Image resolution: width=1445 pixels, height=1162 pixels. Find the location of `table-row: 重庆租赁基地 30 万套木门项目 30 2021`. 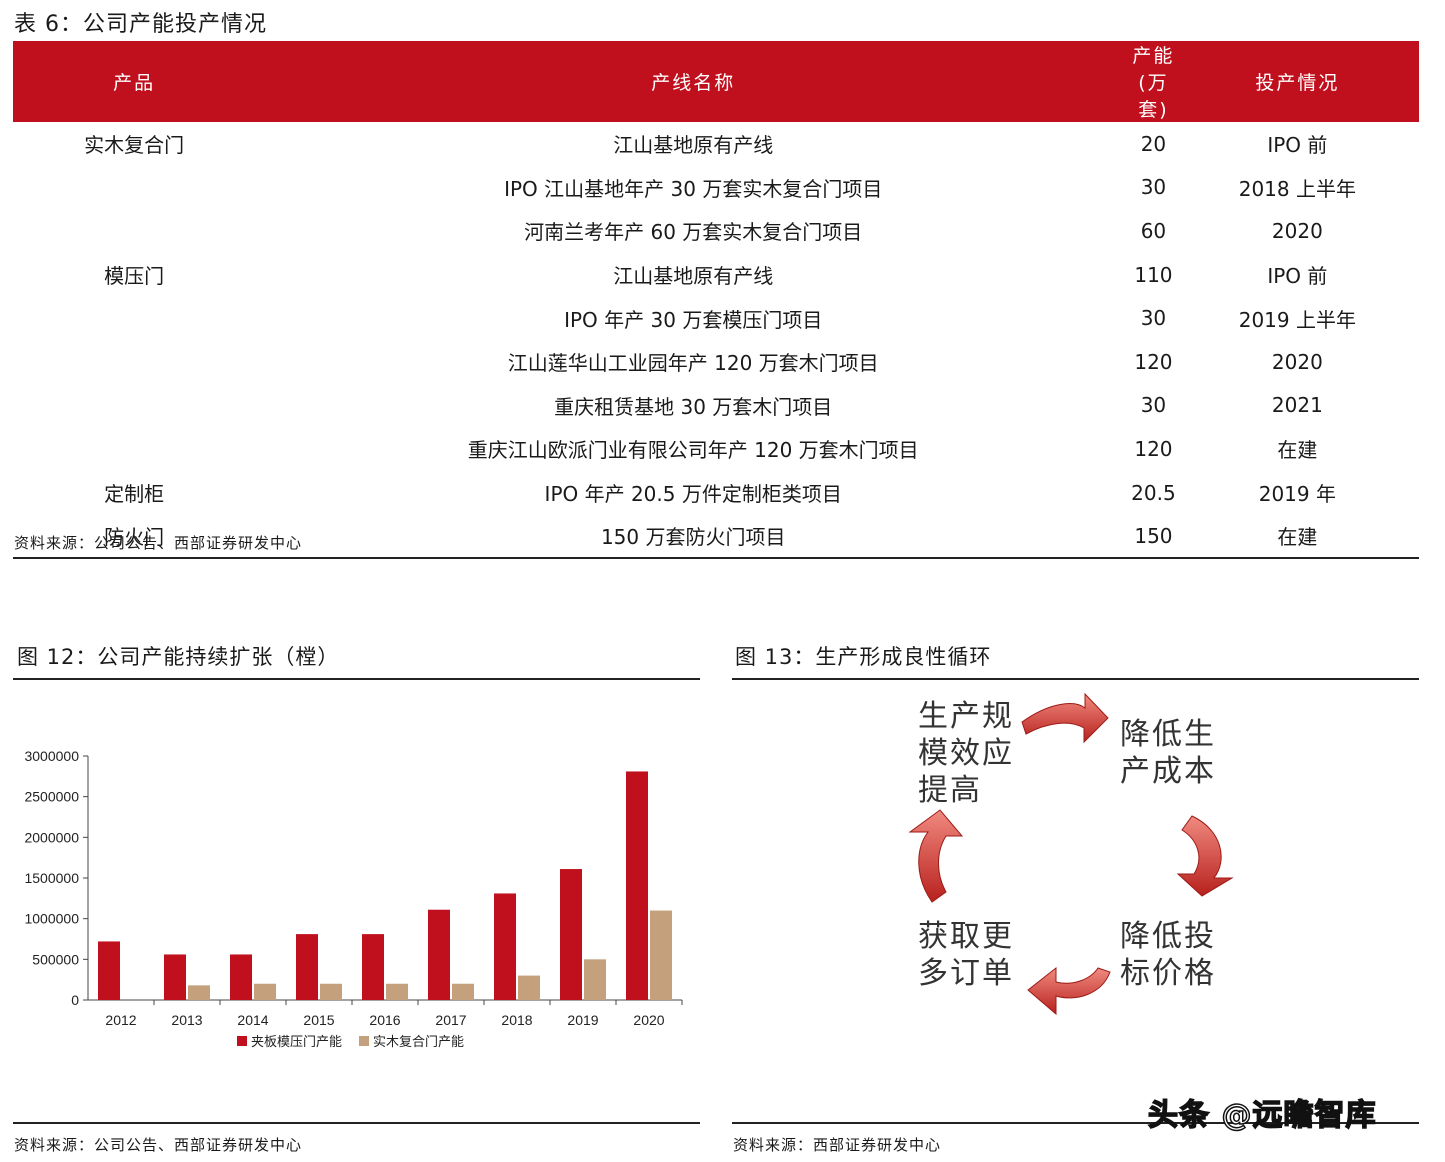

table-row: 重庆租赁基地 30 万套木门项目 30 2021 is located at coordinates (716, 406).